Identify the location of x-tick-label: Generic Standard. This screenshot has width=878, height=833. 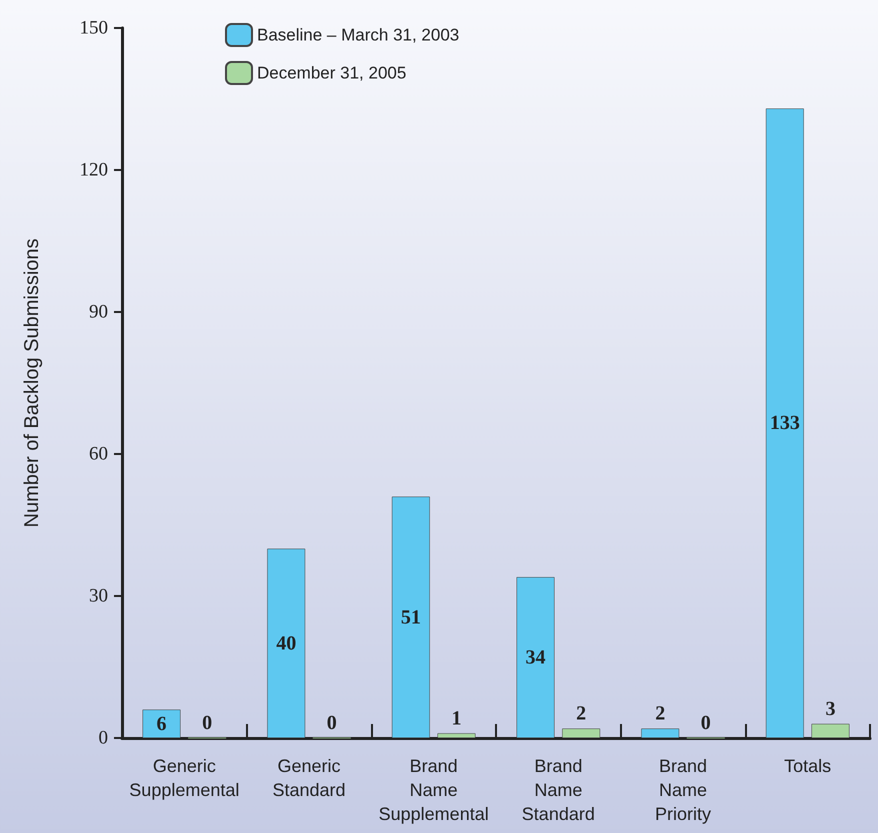
(309, 778).